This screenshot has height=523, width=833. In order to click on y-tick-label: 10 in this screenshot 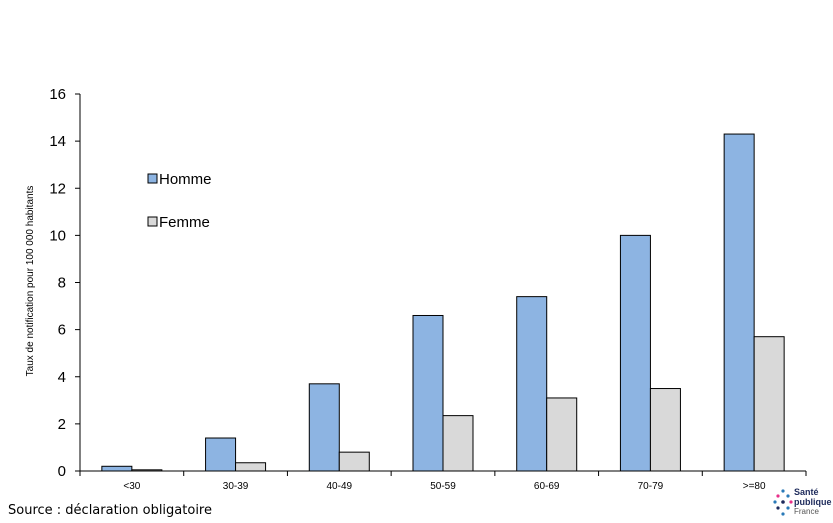, I will do `click(57, 235)`.